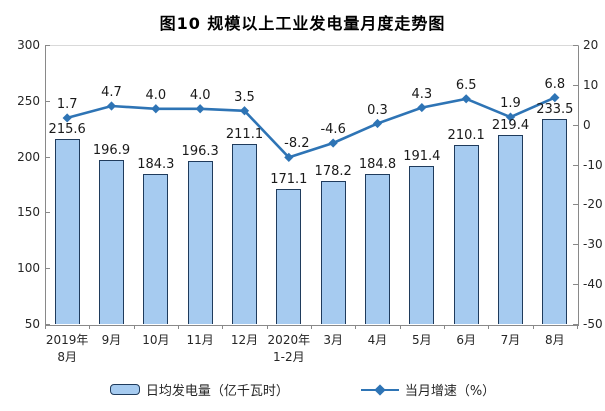 This screenshot has height=411, width=605. Describe the element at coordinates (111, 340) in the screenshot. I see `x-axis-category-label: 9月` at that location.